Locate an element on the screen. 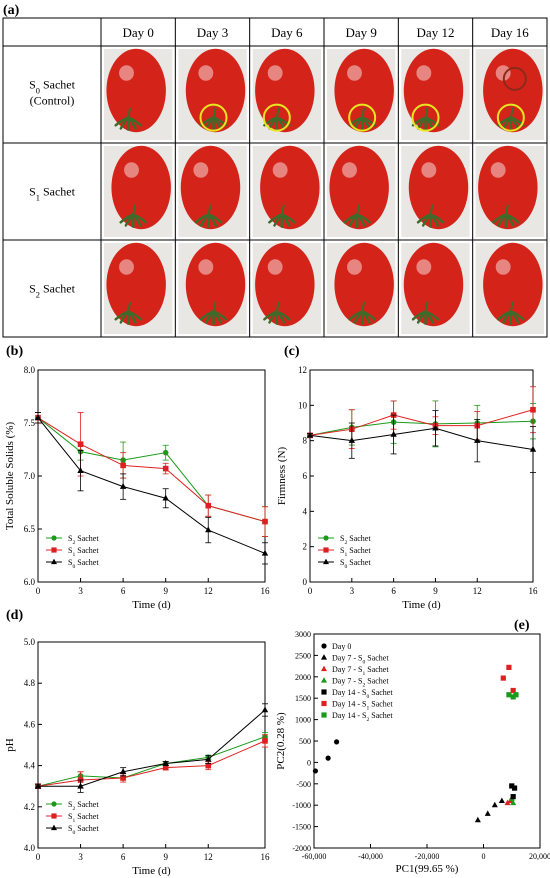 The width and height of the screenshot is (550, 878). y-tick-label: 10 is located at coordinates (303, 405).